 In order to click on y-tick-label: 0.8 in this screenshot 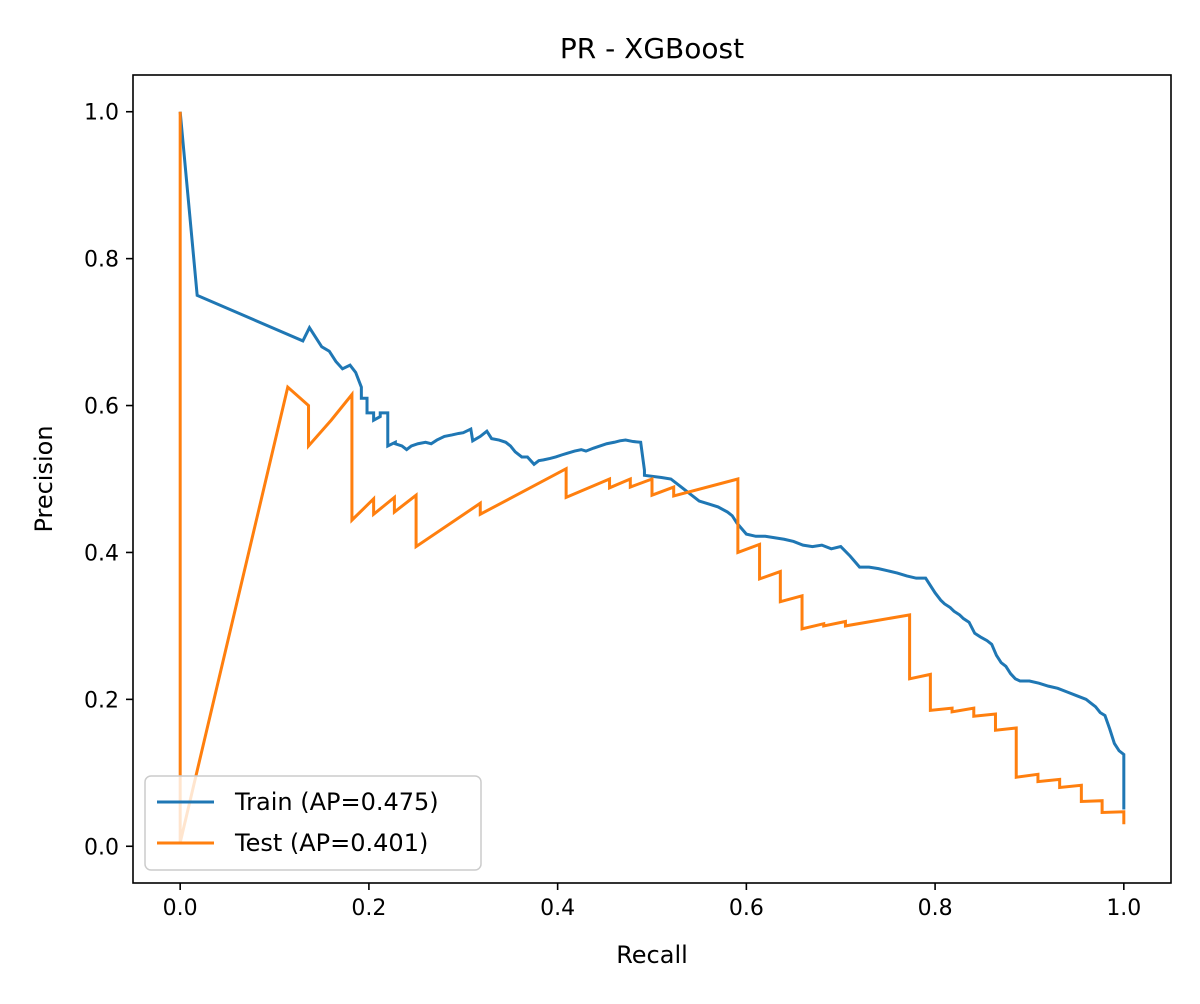, I will do `click(101, 260)`.